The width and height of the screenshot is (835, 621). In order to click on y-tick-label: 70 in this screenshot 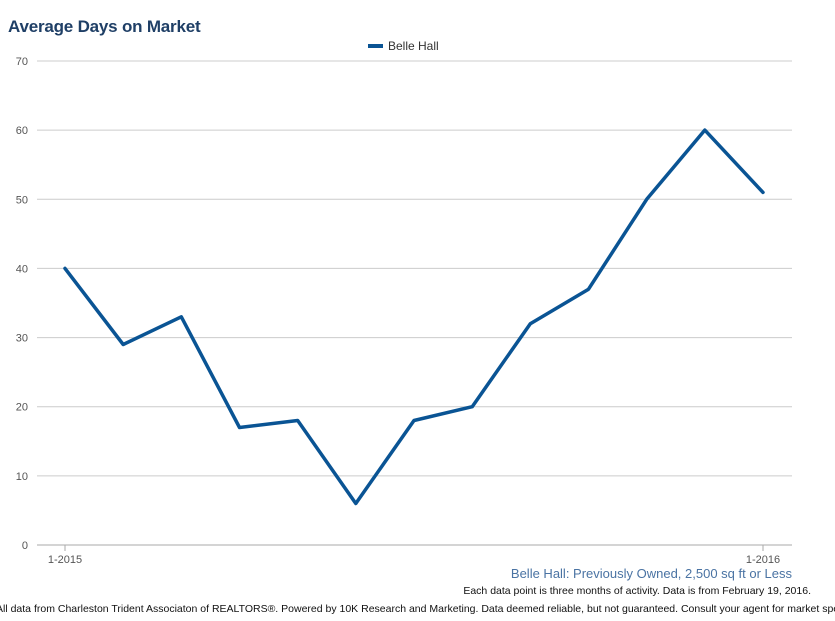, I will do `click(22, 62)`.